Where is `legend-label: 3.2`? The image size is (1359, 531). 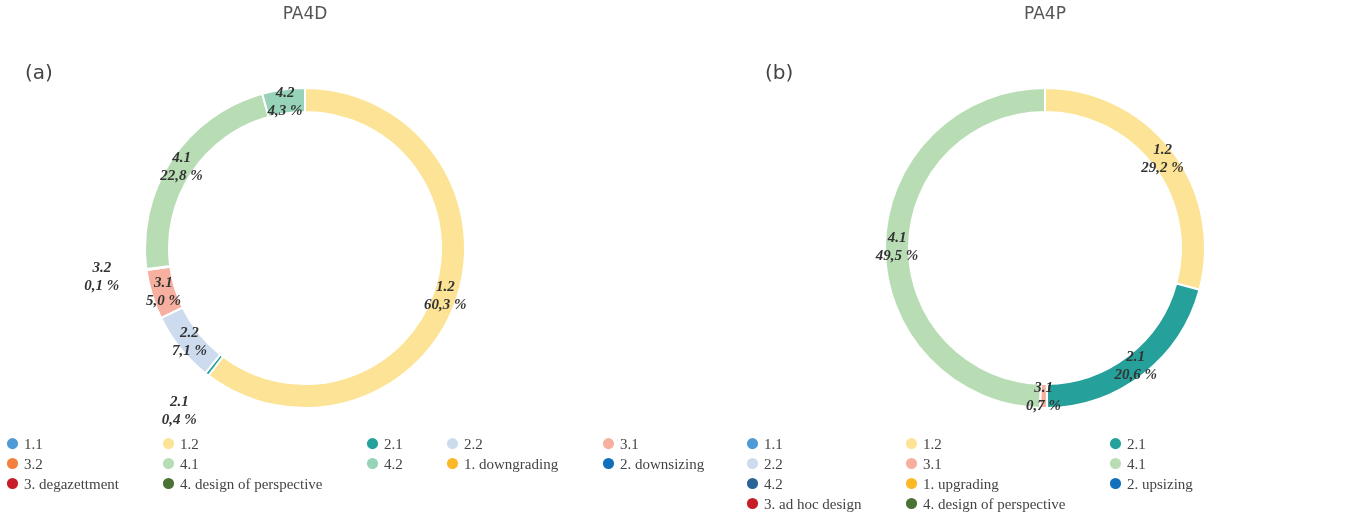 legend-label: 3.2 is located at coordinates (33, 463).